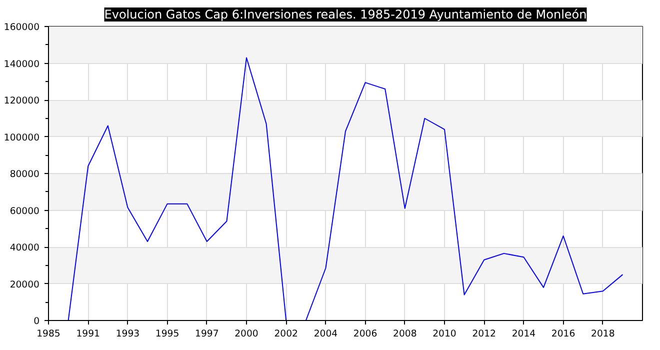  I want to click on y-tick-label: 60000, so click(25, 211).